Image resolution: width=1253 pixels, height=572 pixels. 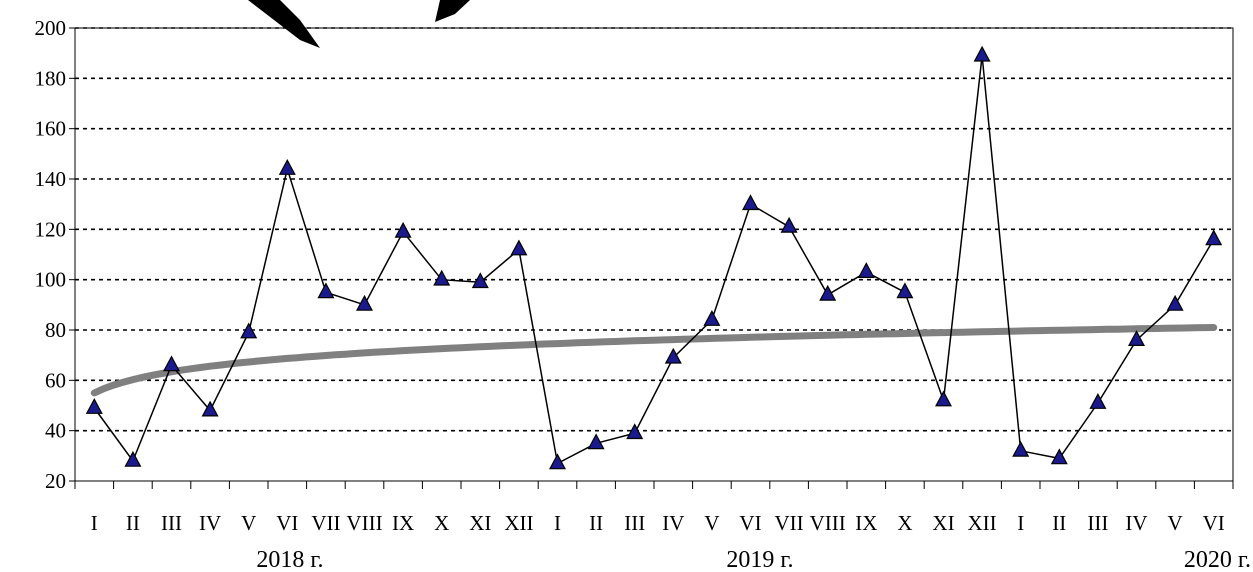 What do you see at coordinates (55, 431) in the screenshot?
I see `y-tick-label: 40` at bounding box center [55, 431].